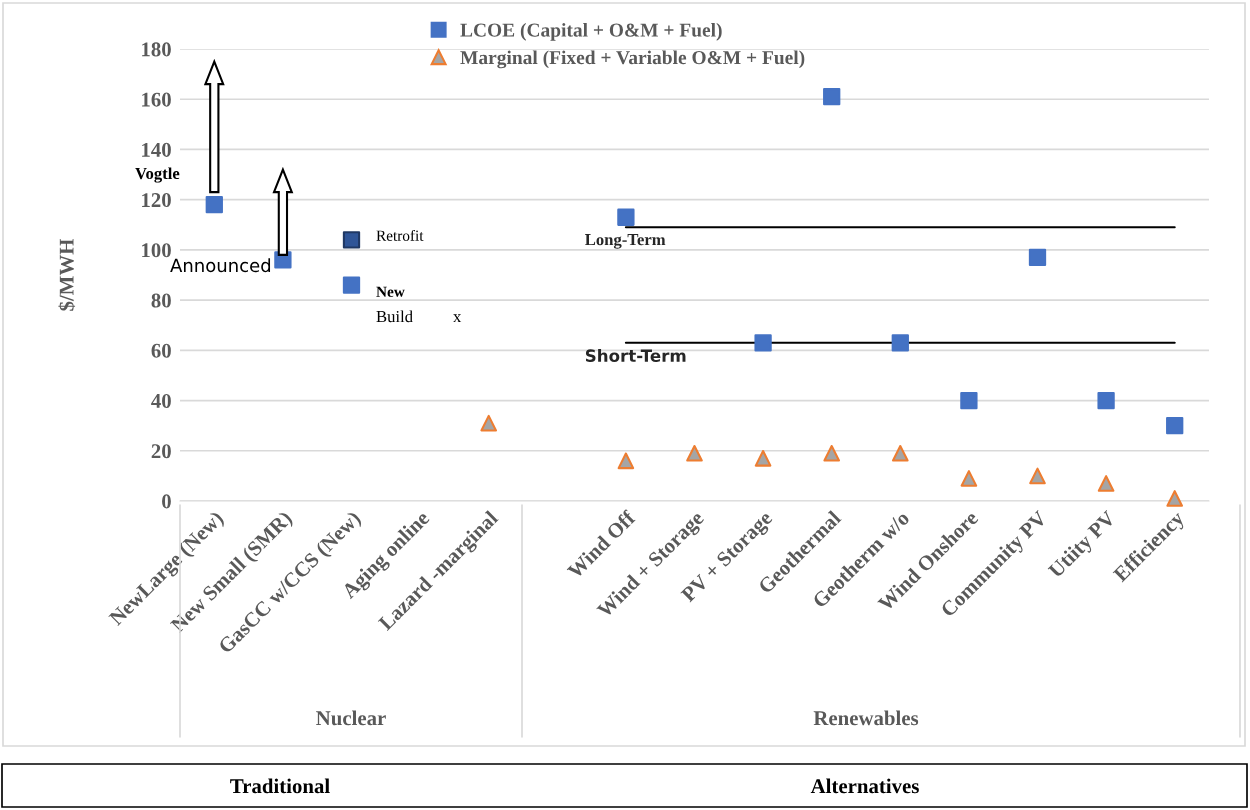  I want to click on y-axis-title: $/MWH, so click(67, 274).